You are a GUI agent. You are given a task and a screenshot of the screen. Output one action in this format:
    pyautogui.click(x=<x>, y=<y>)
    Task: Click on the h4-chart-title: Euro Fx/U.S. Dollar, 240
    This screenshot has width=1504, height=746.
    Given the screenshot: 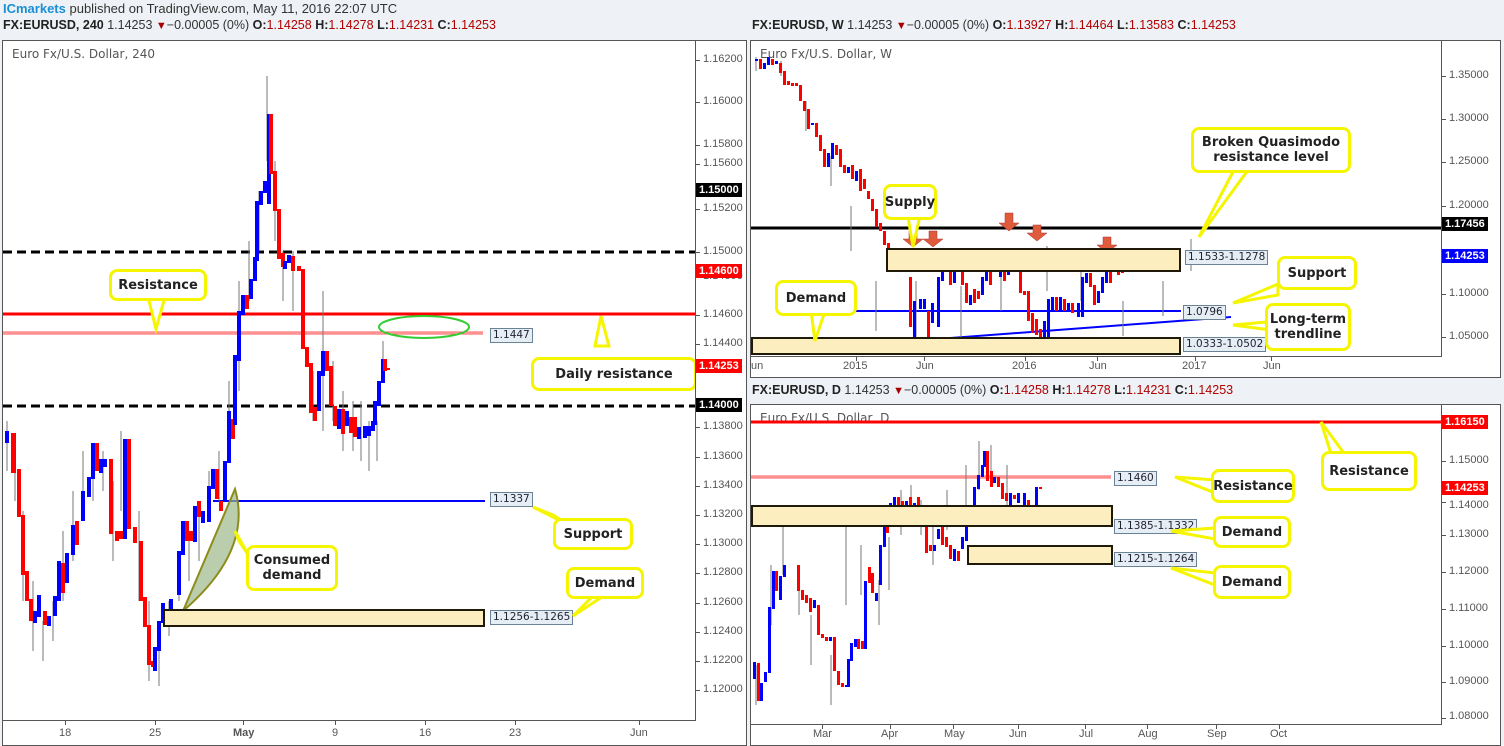 What is the action you would take?
    pyautogui.click(x=83, y=54)
    